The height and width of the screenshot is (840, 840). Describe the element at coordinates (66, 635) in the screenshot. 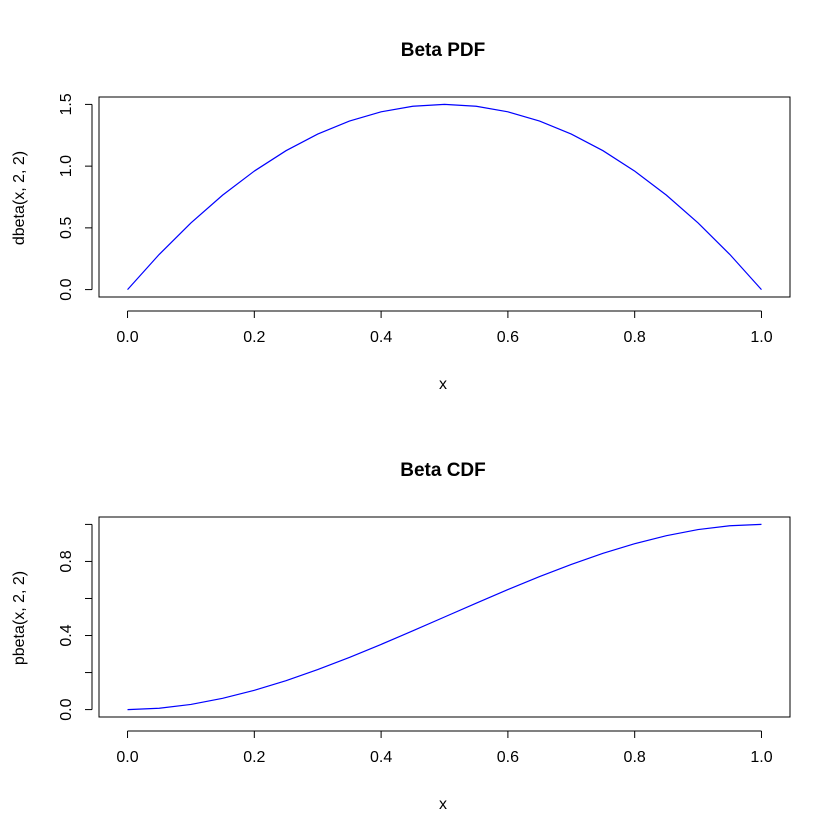

I see `y-tick-label: 0.4` at that location.